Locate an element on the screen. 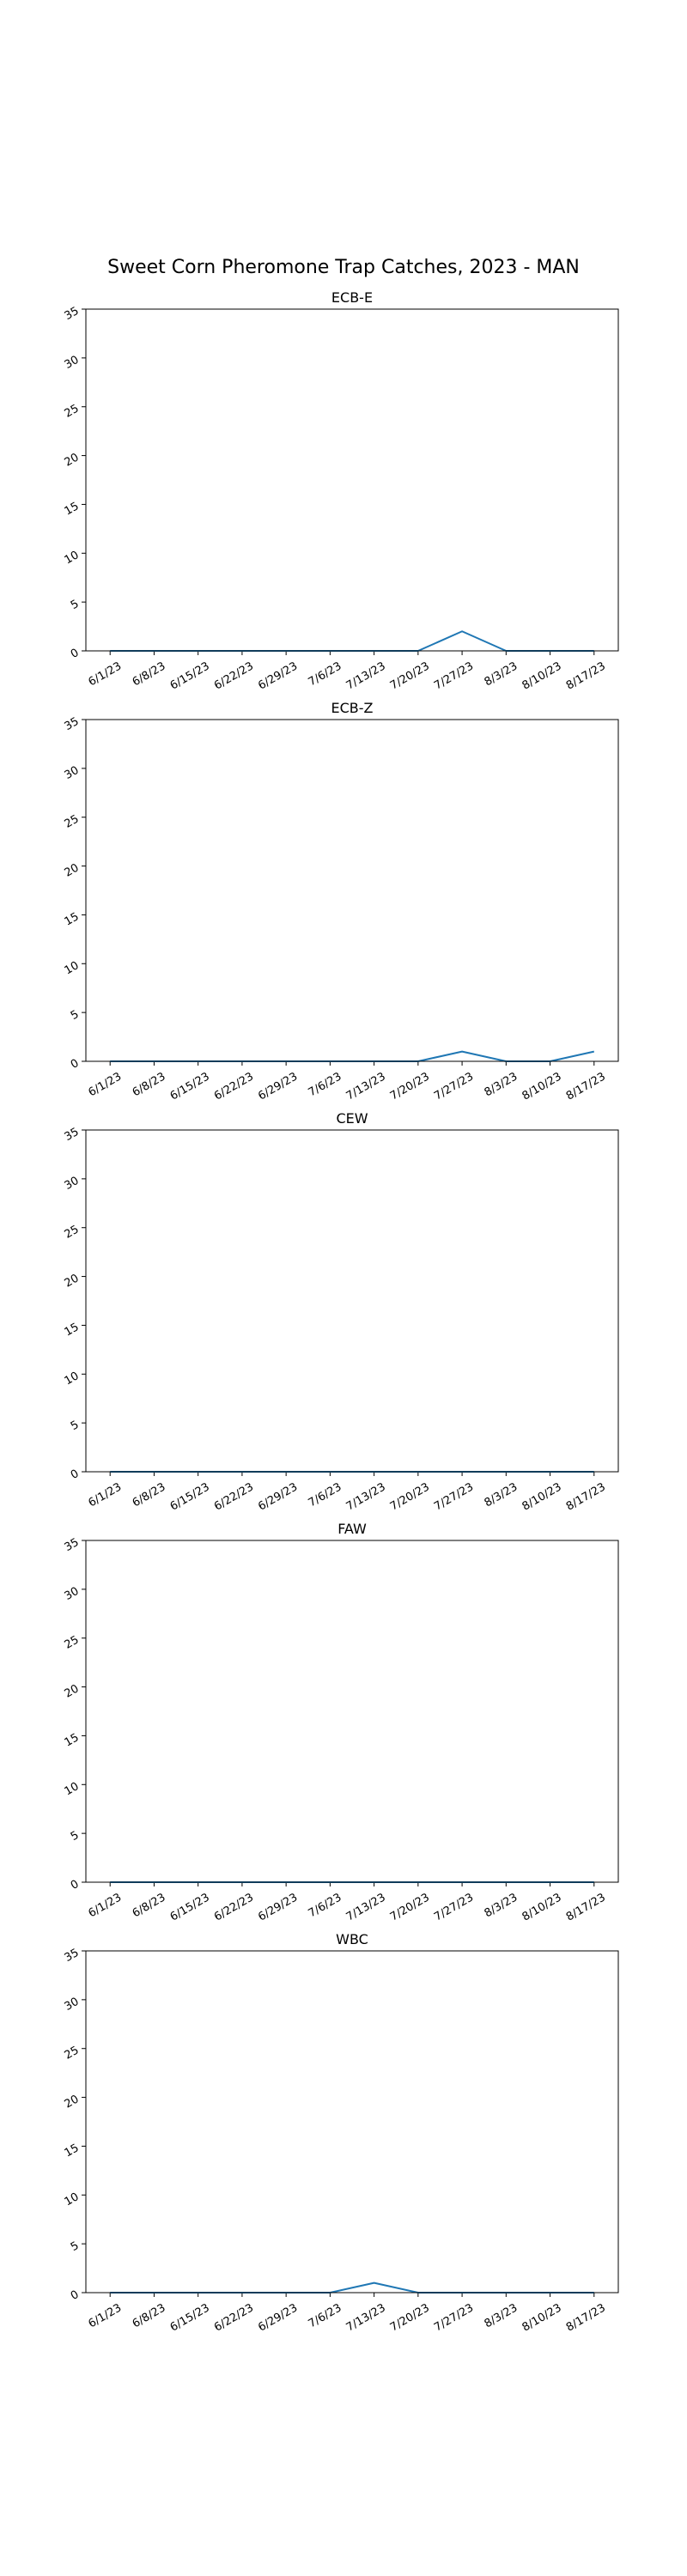 Image resolution: width=687 pixels, height=2576 pixels. panel-title: CEW is located at coordinates (352, 1118).